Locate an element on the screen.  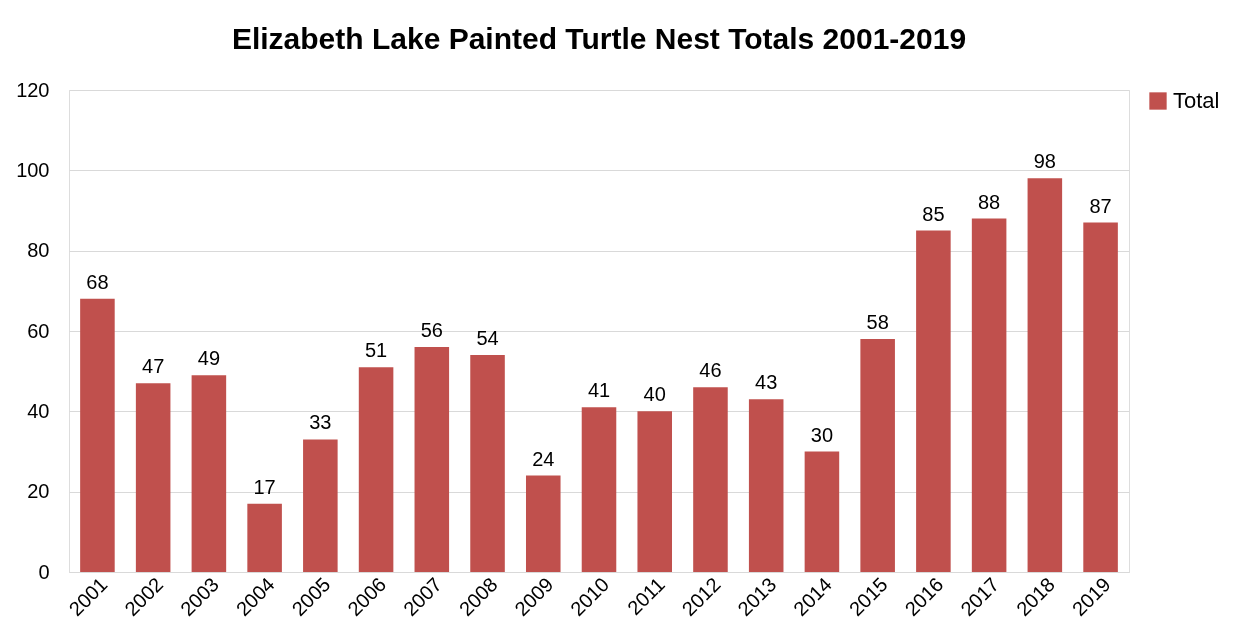
data-label: 17 is located at coordinates (264, 486).